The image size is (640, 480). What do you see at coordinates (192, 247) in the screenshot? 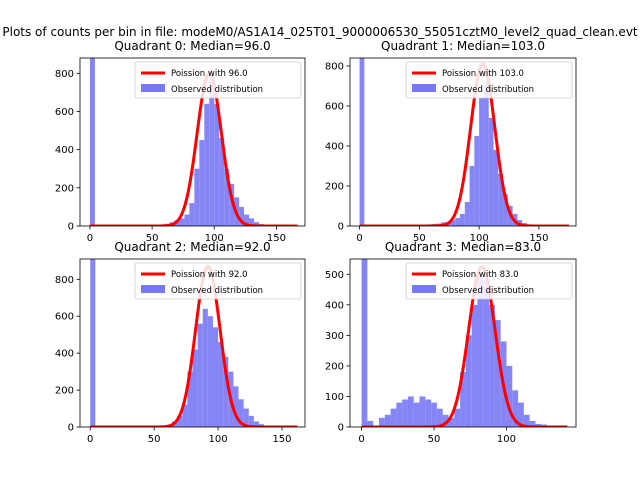
I see `panel-title: Quadrant 2: Median=92.0` at bounding box center [192, 247].